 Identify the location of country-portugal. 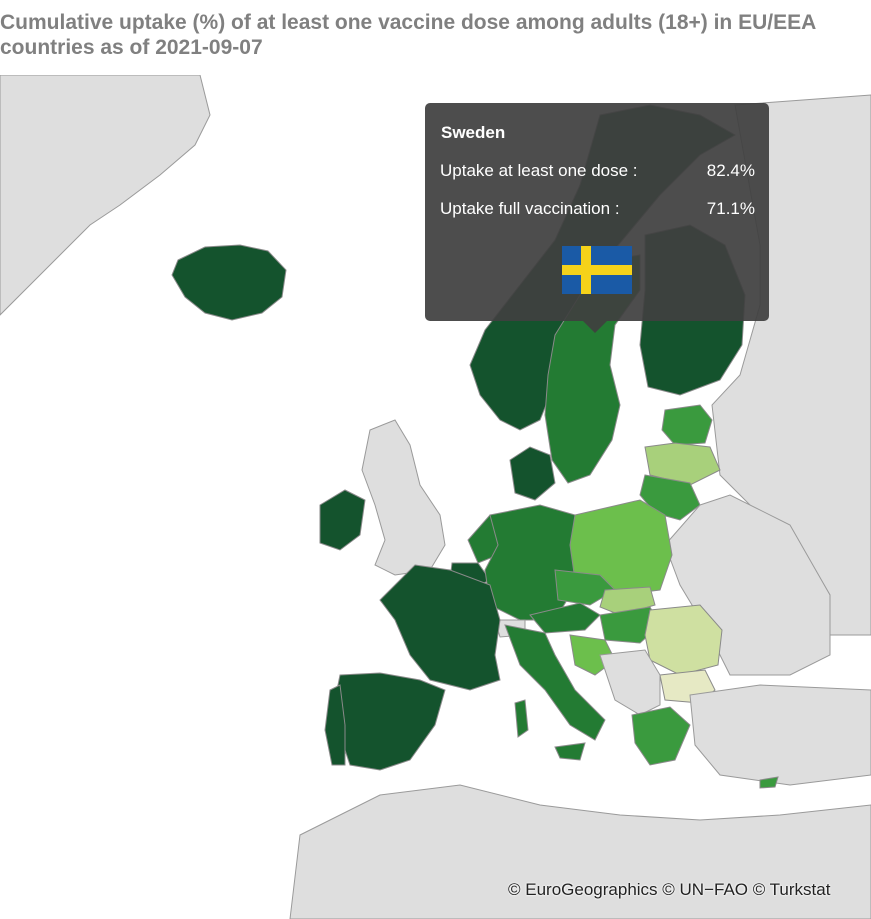
(335, 725).